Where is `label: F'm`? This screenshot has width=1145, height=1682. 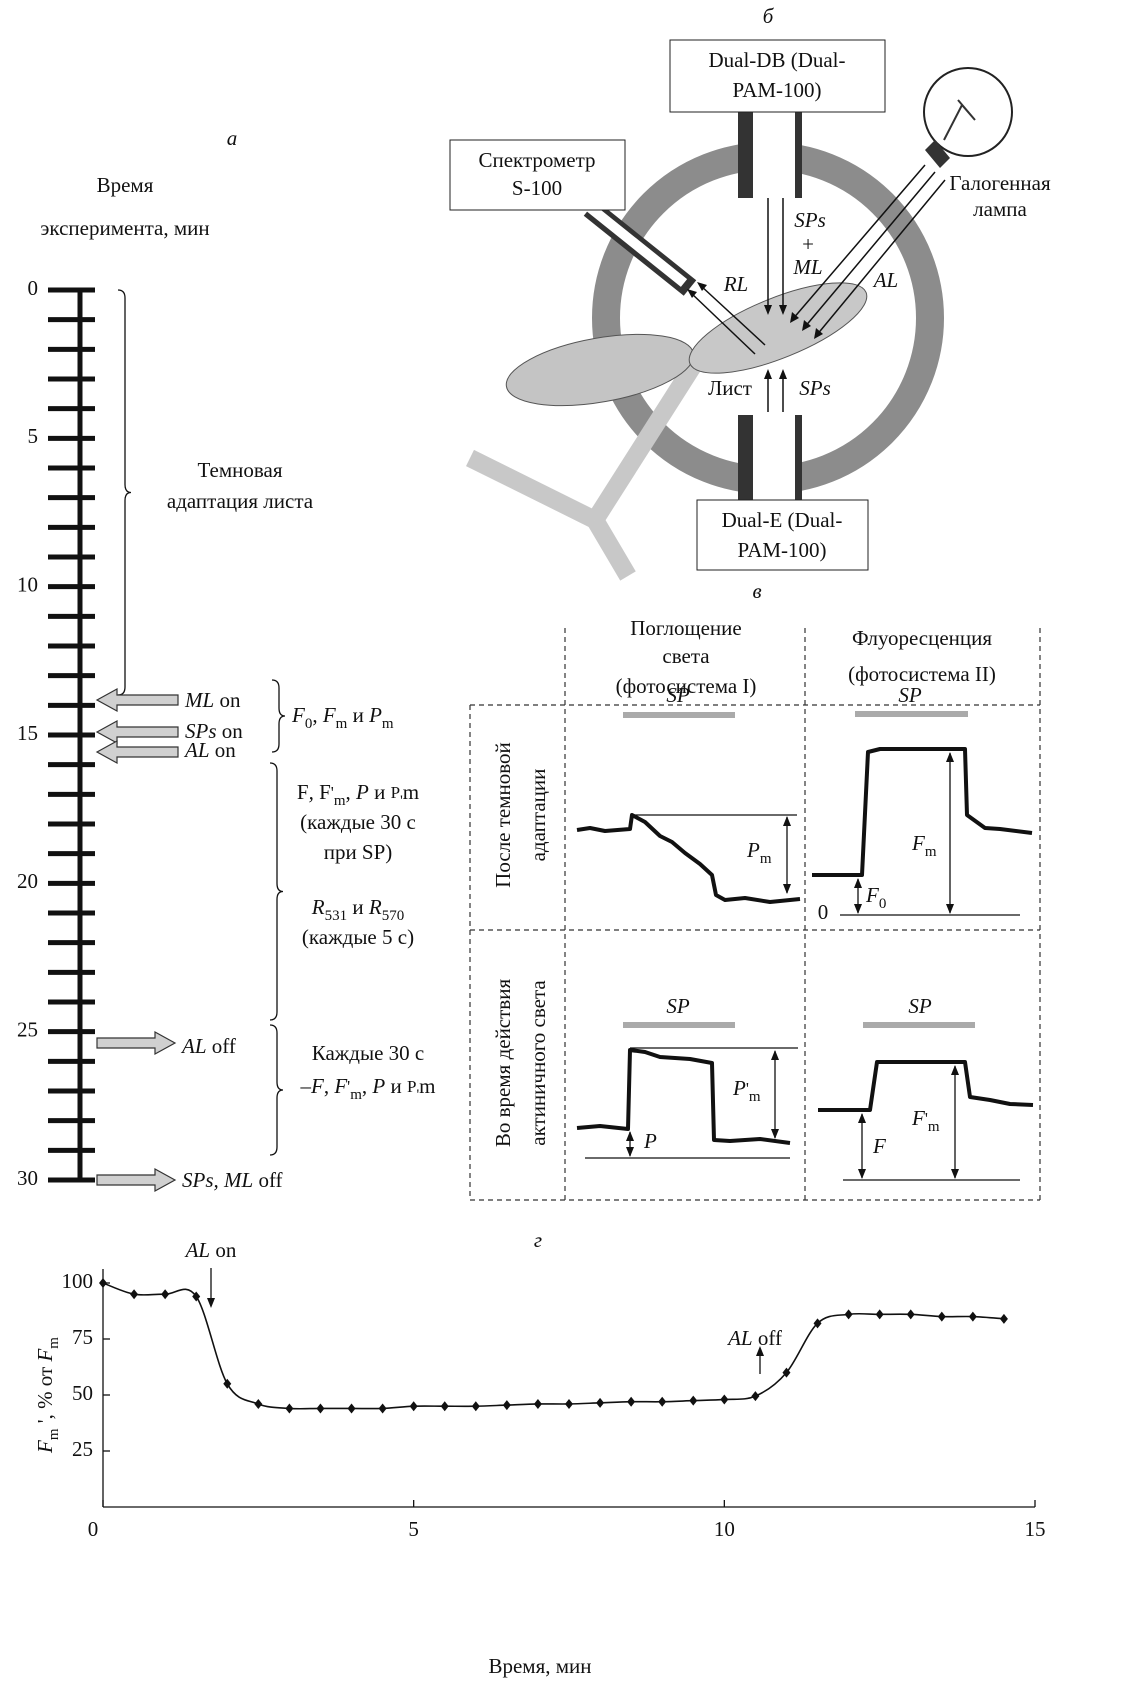 label: F'm is located at coordinates (925, 1121).